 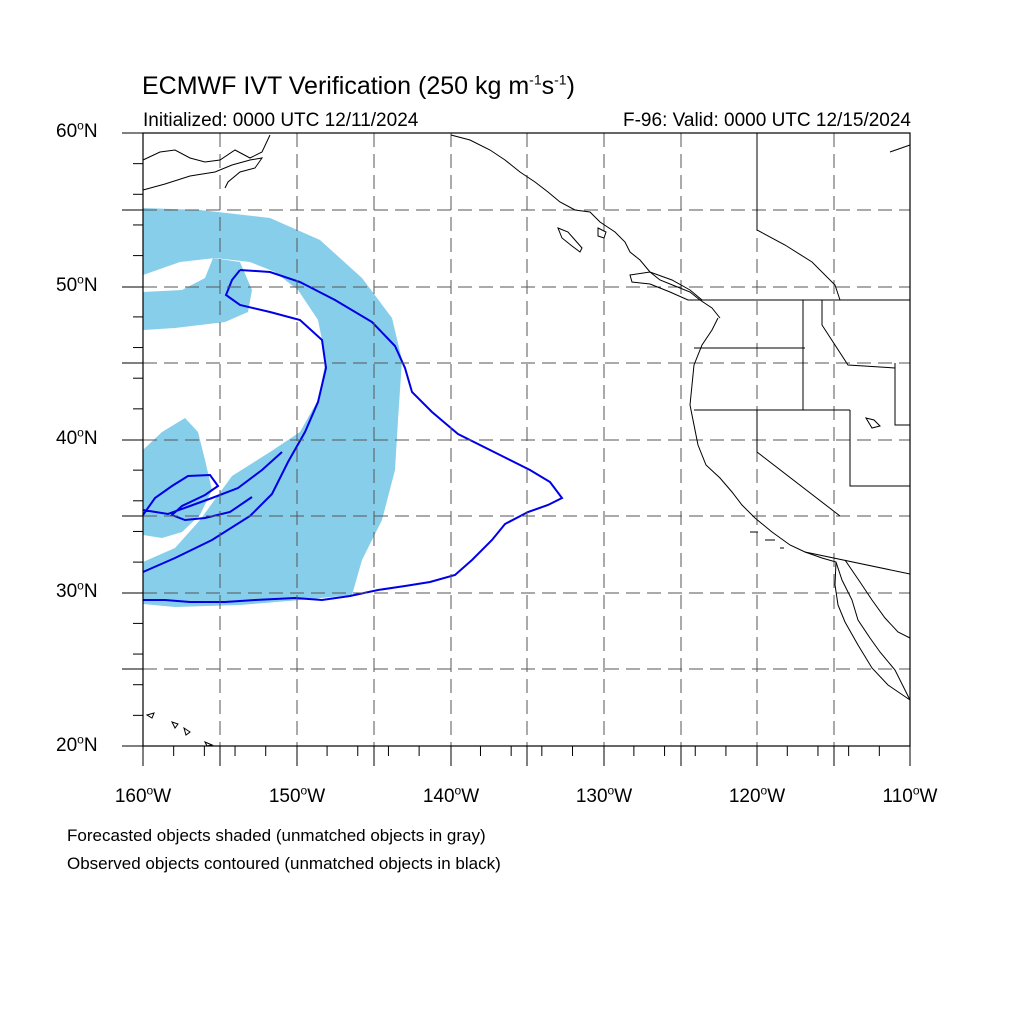 What do you see at coordinates (281, 120) in the screenshot?
I see `init-time-subtitle: Initialized: 0000 UTC 12/11/2024` at bounding box center [281, 120].